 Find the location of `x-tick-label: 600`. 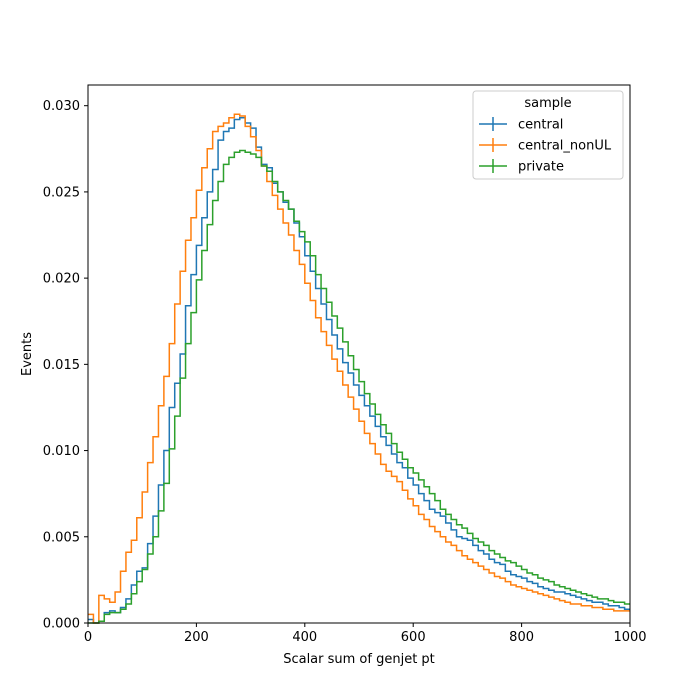

x-tick-label: 600 is located at coordinates (413, 637).